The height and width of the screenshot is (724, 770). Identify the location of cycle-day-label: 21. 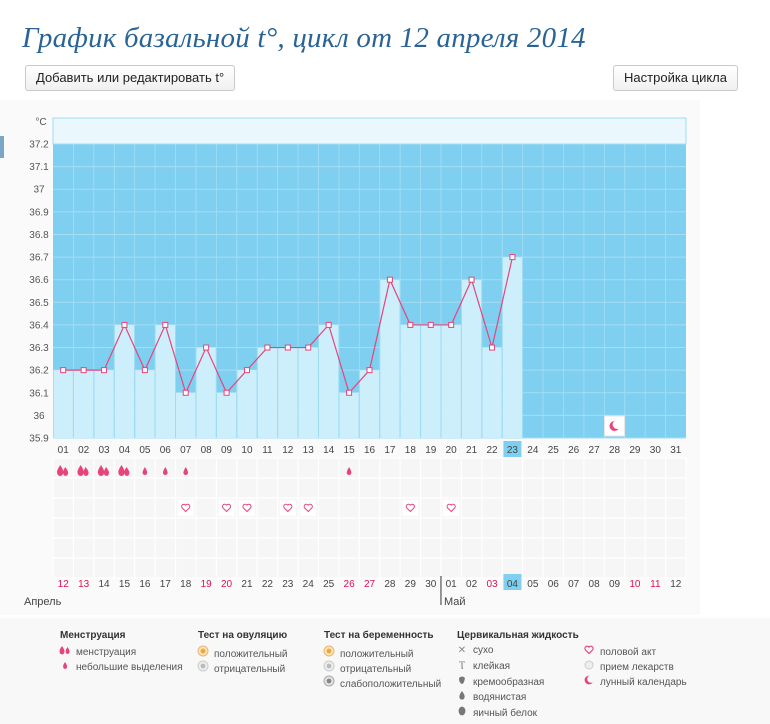
(472, 450).